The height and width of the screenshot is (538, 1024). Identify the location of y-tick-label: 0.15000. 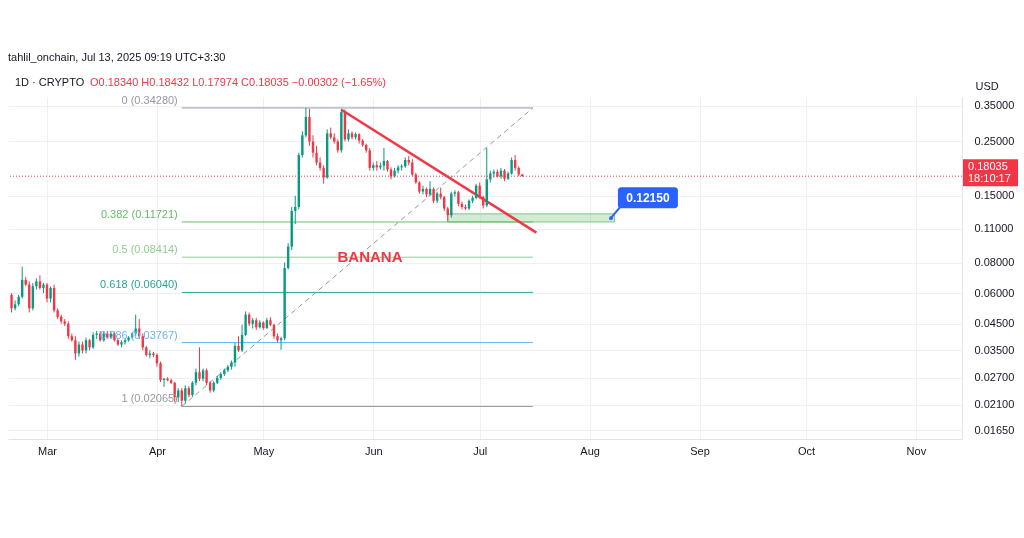
(994, 195).